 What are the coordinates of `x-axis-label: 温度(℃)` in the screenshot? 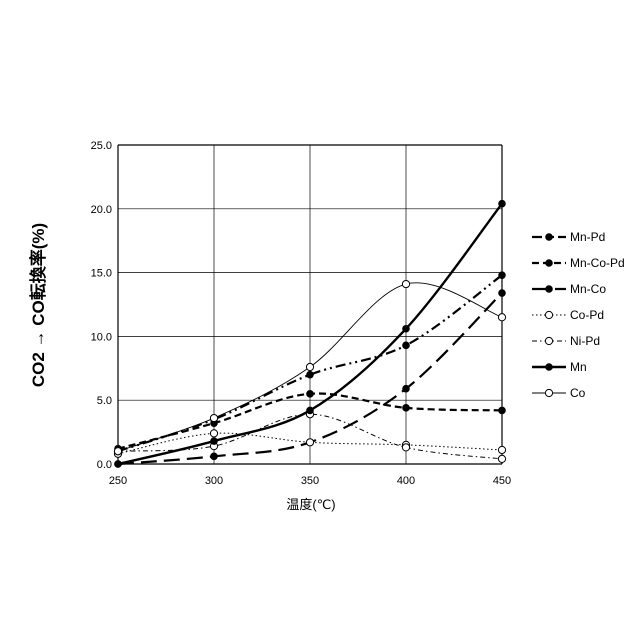 It's located at (310, 504).